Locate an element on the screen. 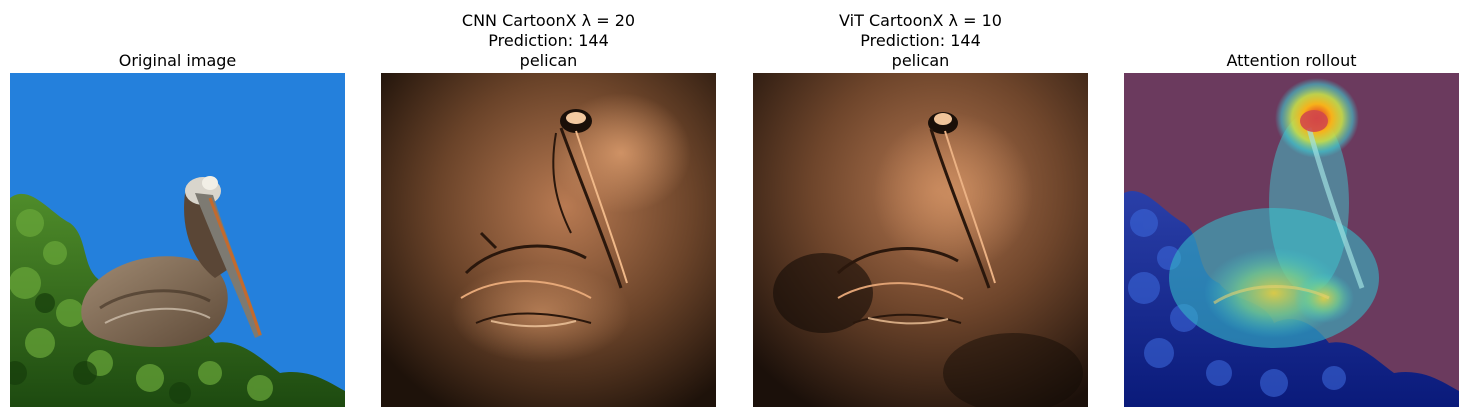 This screenshot has width=1467, height=417. title-line: ViT CartoonX λ = 10 is located at coordinates (920, 20).